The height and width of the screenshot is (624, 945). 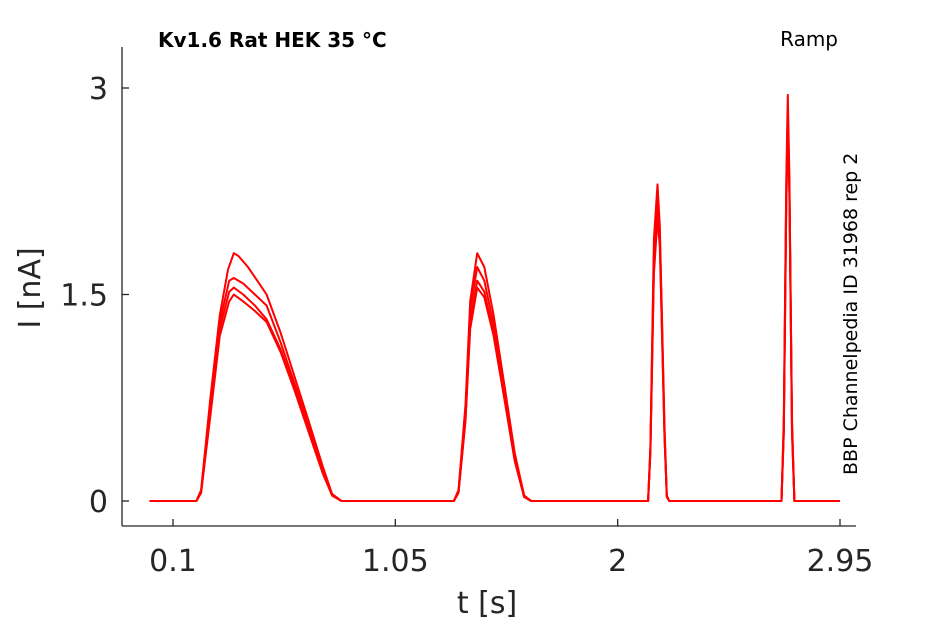 What do you see at coordinates (395, 561) in the screenshot?
I see `x-tick-label: 1.05` at bounding box center [395, 561].